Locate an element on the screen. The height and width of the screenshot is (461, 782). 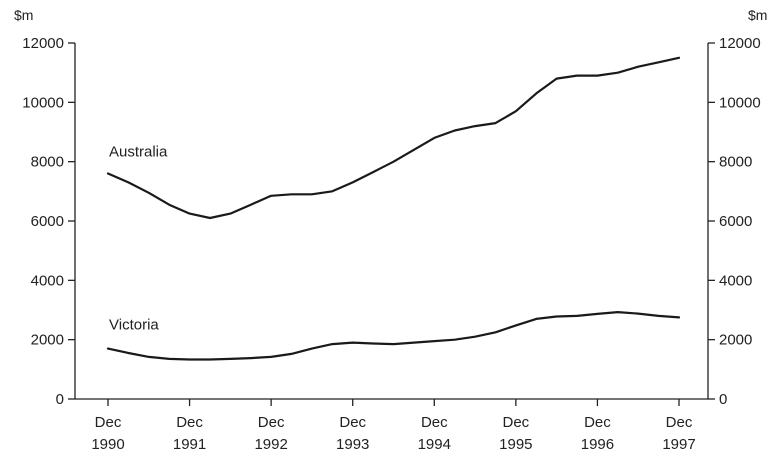
y-tick-label-right: 10000 is located at coordinates (740, 102).